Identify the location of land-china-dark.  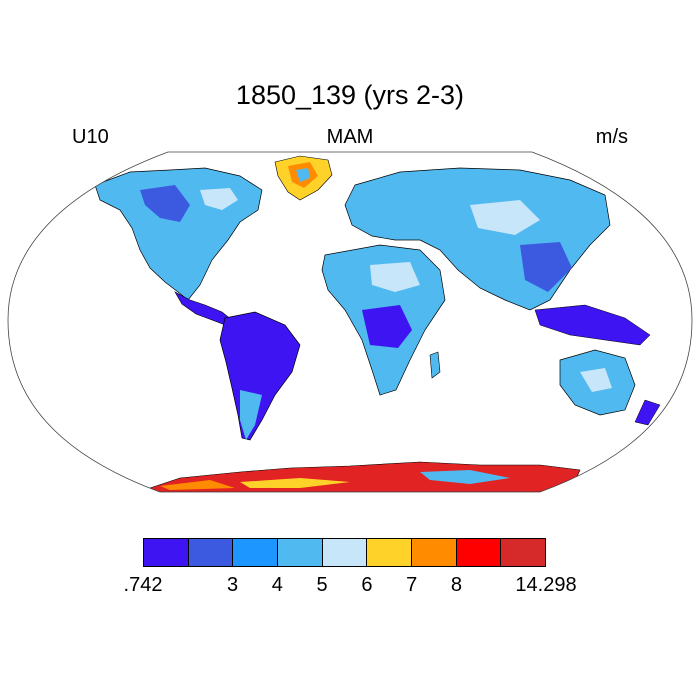
(546, 267).